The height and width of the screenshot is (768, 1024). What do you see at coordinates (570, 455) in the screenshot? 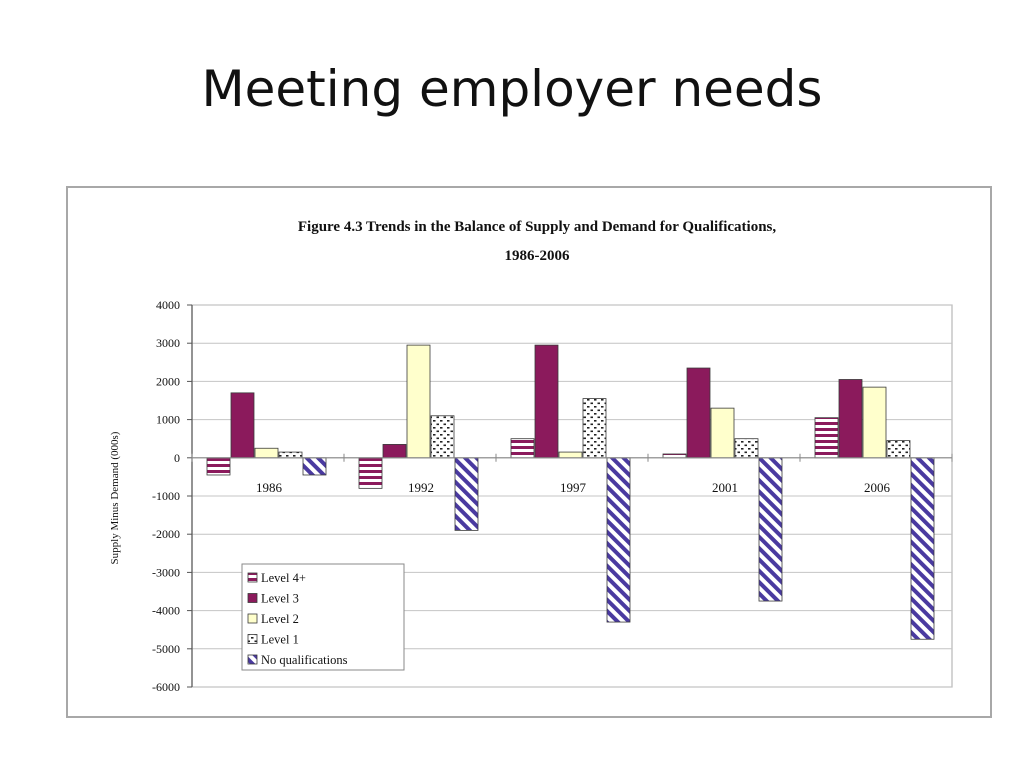
I see `bar-level-2-1997` at bounding box center [570, 455].